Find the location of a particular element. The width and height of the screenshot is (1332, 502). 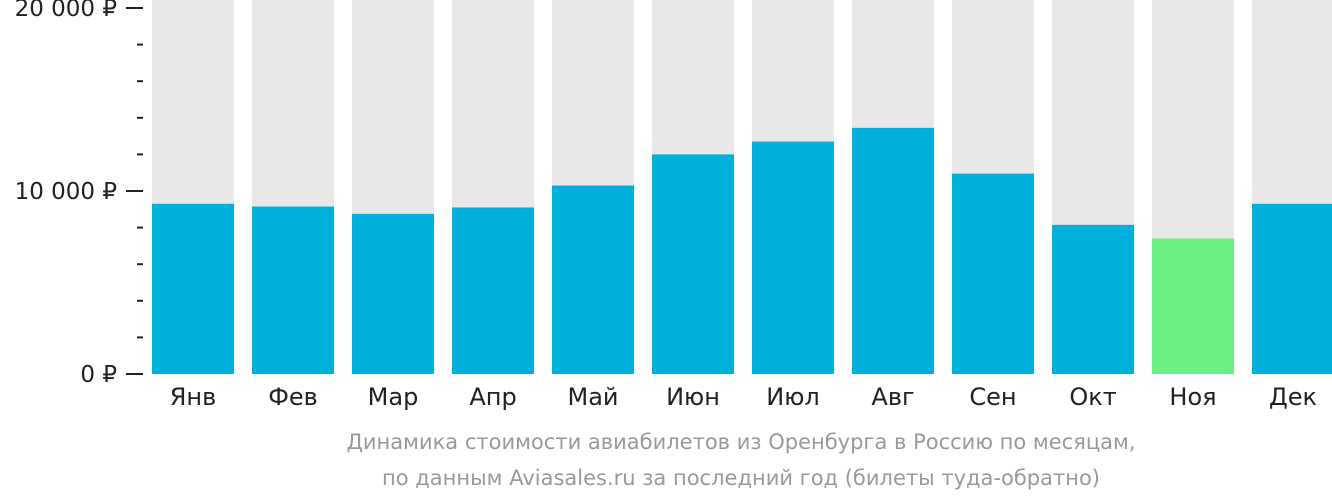

x-tick-label: Июн is located at coordinates (693, 397).